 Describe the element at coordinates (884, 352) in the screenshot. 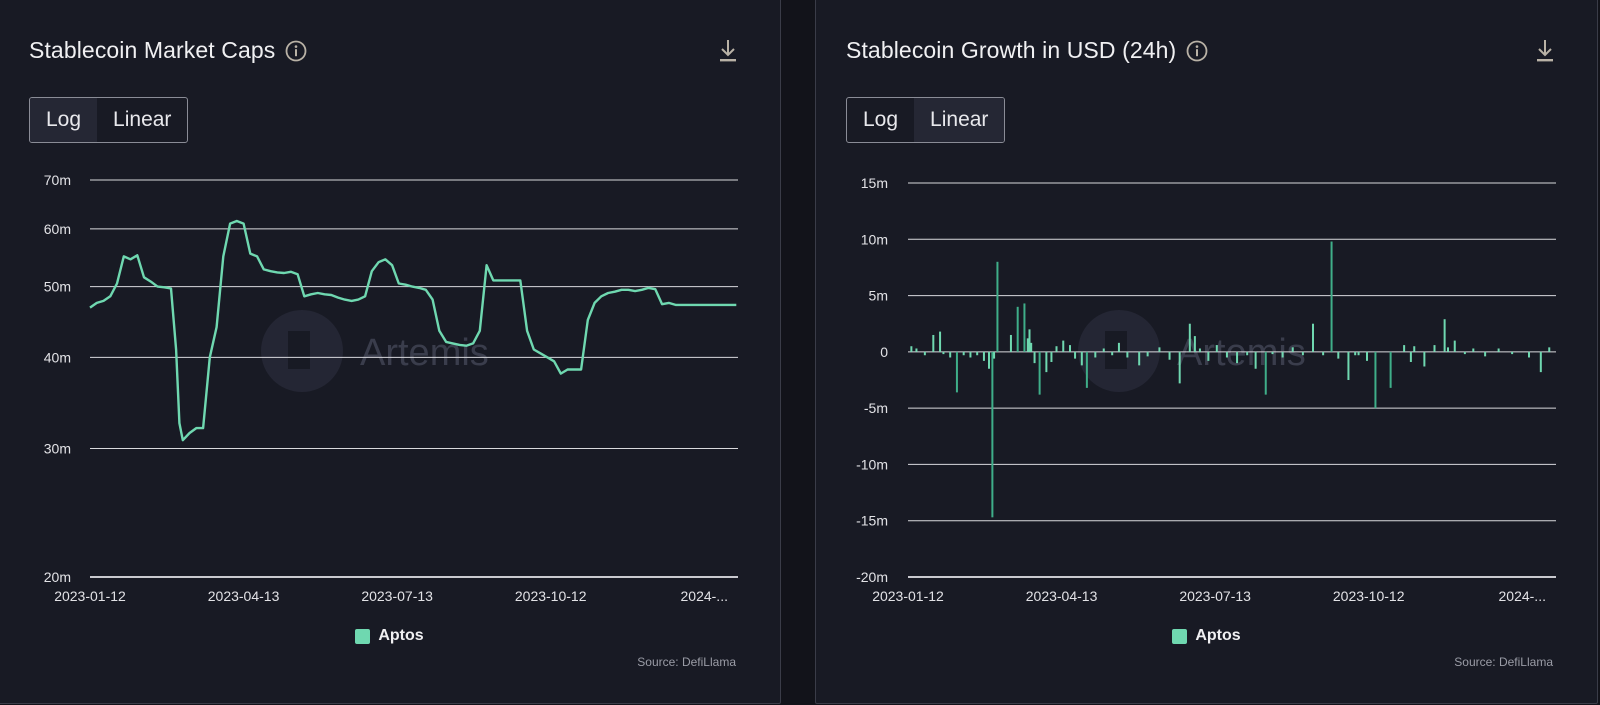

I see `y-tick-label: 0` at that location.